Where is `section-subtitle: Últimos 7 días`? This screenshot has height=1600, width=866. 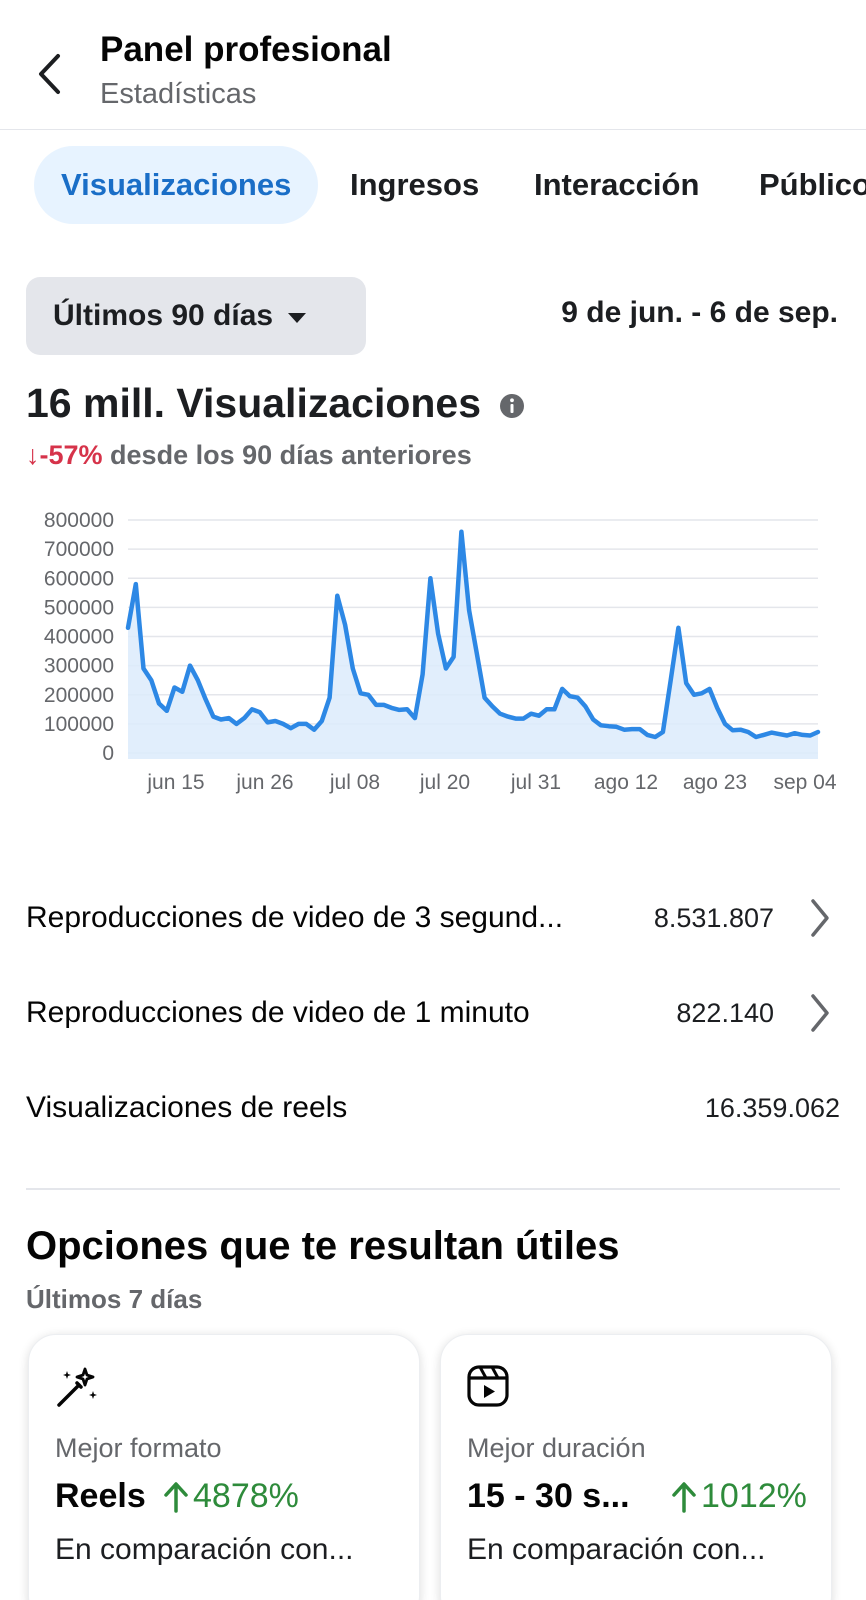
section-subtitle: Últimos 7 días is located at coordinates (114, 1299).